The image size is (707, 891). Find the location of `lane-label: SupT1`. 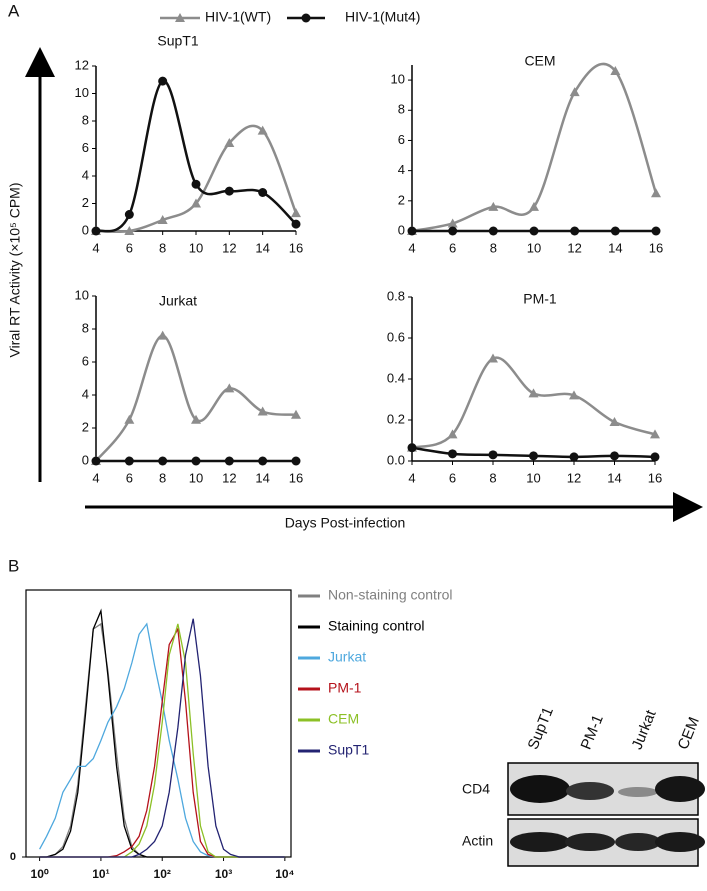

lane-label: SupT1 is located at coordinates (541, 728).